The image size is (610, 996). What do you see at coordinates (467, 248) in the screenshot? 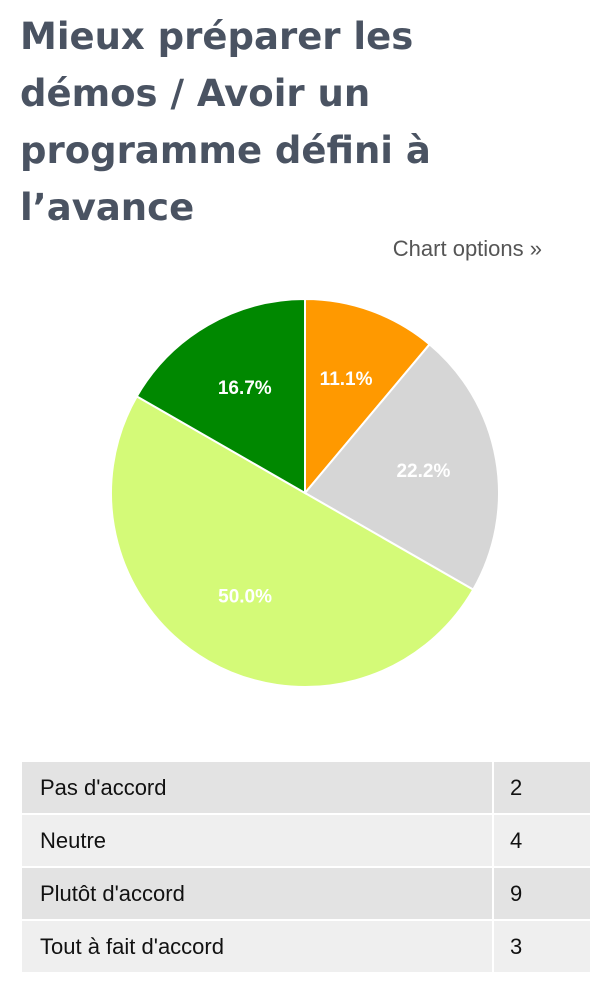
I see `chart-options-link: Chart options »` at bounding box center [467, 248].